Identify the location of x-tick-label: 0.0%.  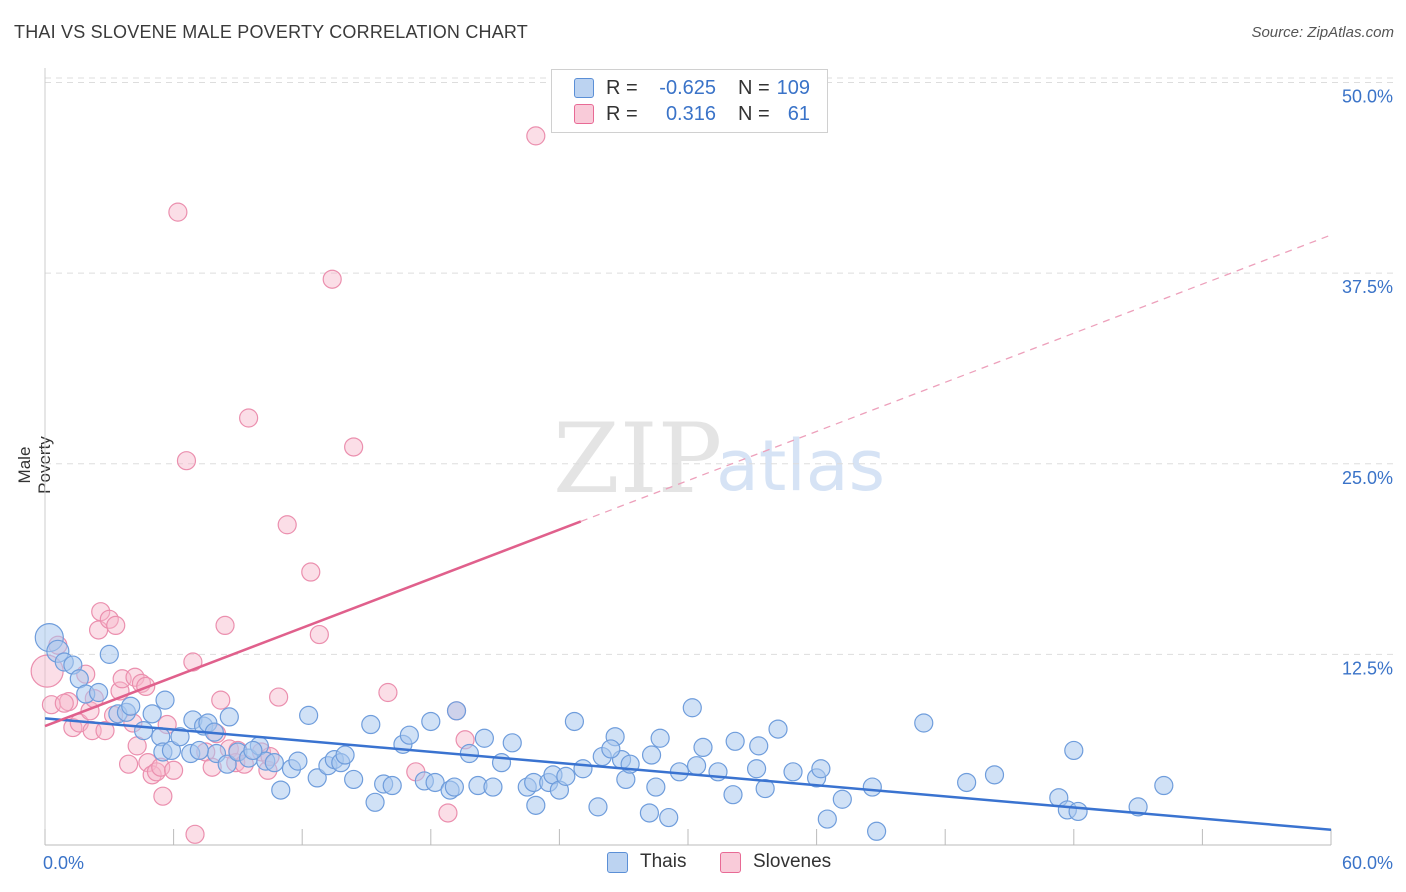
(63, 863).